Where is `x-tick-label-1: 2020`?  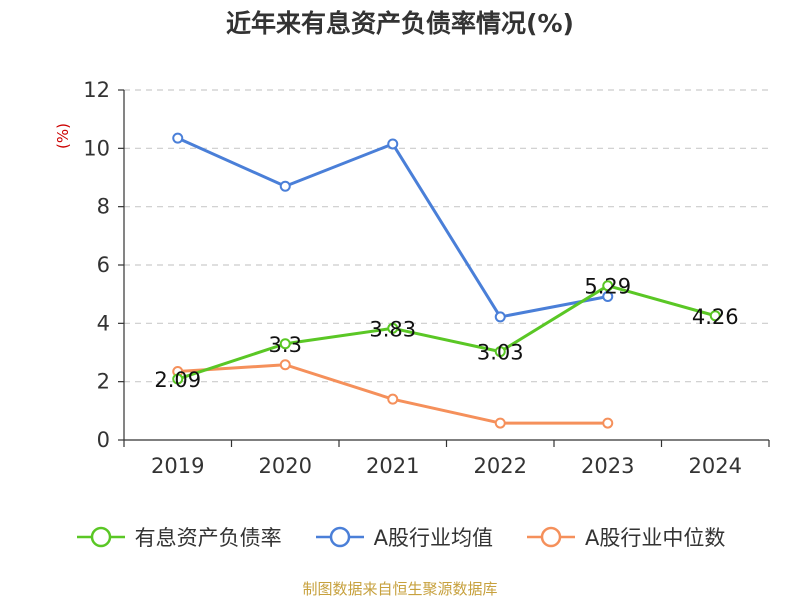
x-tick-label-1: 2020 is located at coordinates (285, 466).